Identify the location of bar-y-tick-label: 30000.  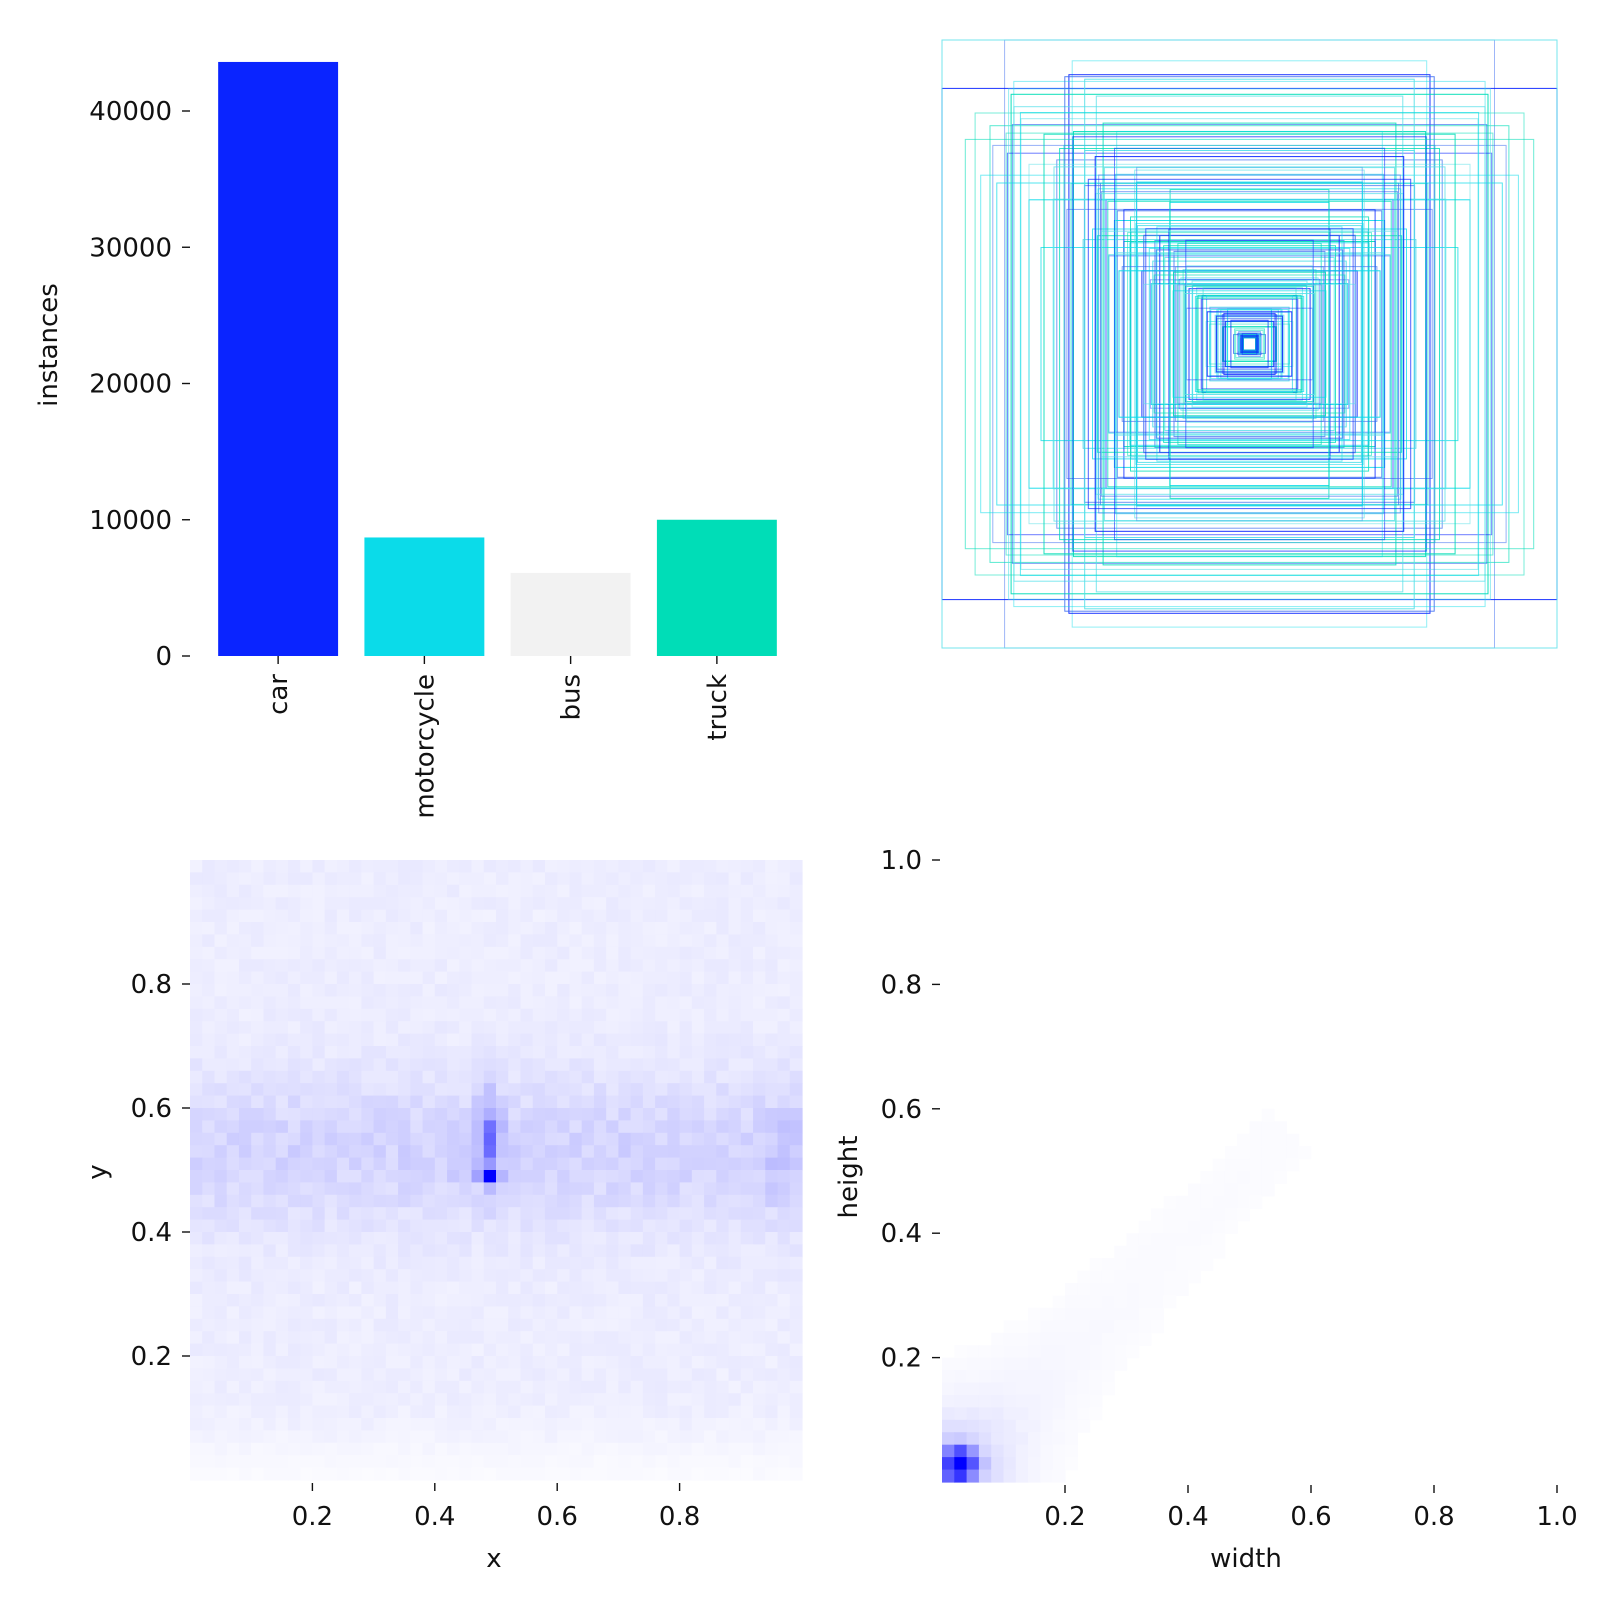
(130, 248).